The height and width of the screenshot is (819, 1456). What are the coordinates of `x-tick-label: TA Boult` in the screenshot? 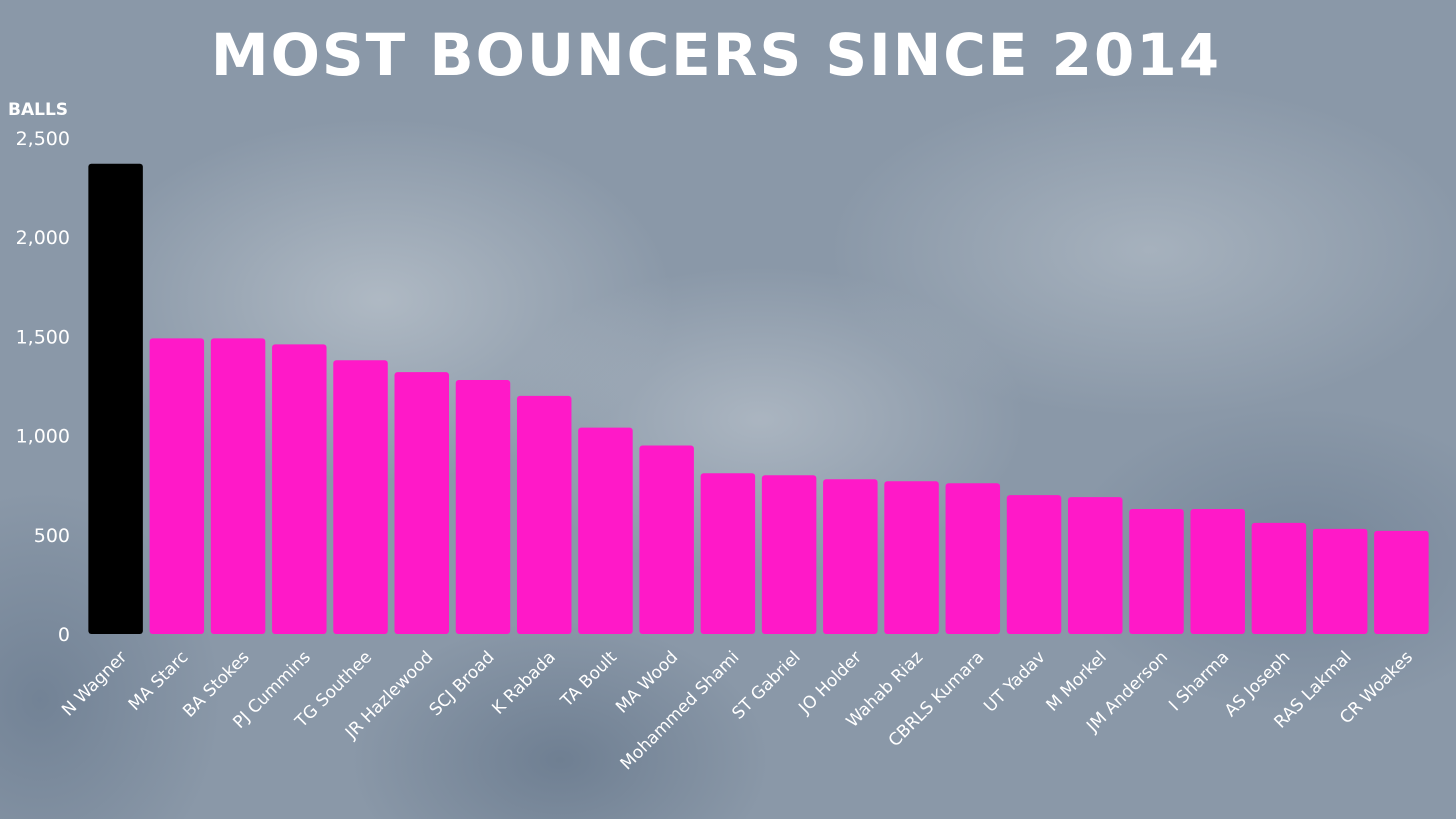 It's located at (588, 679).